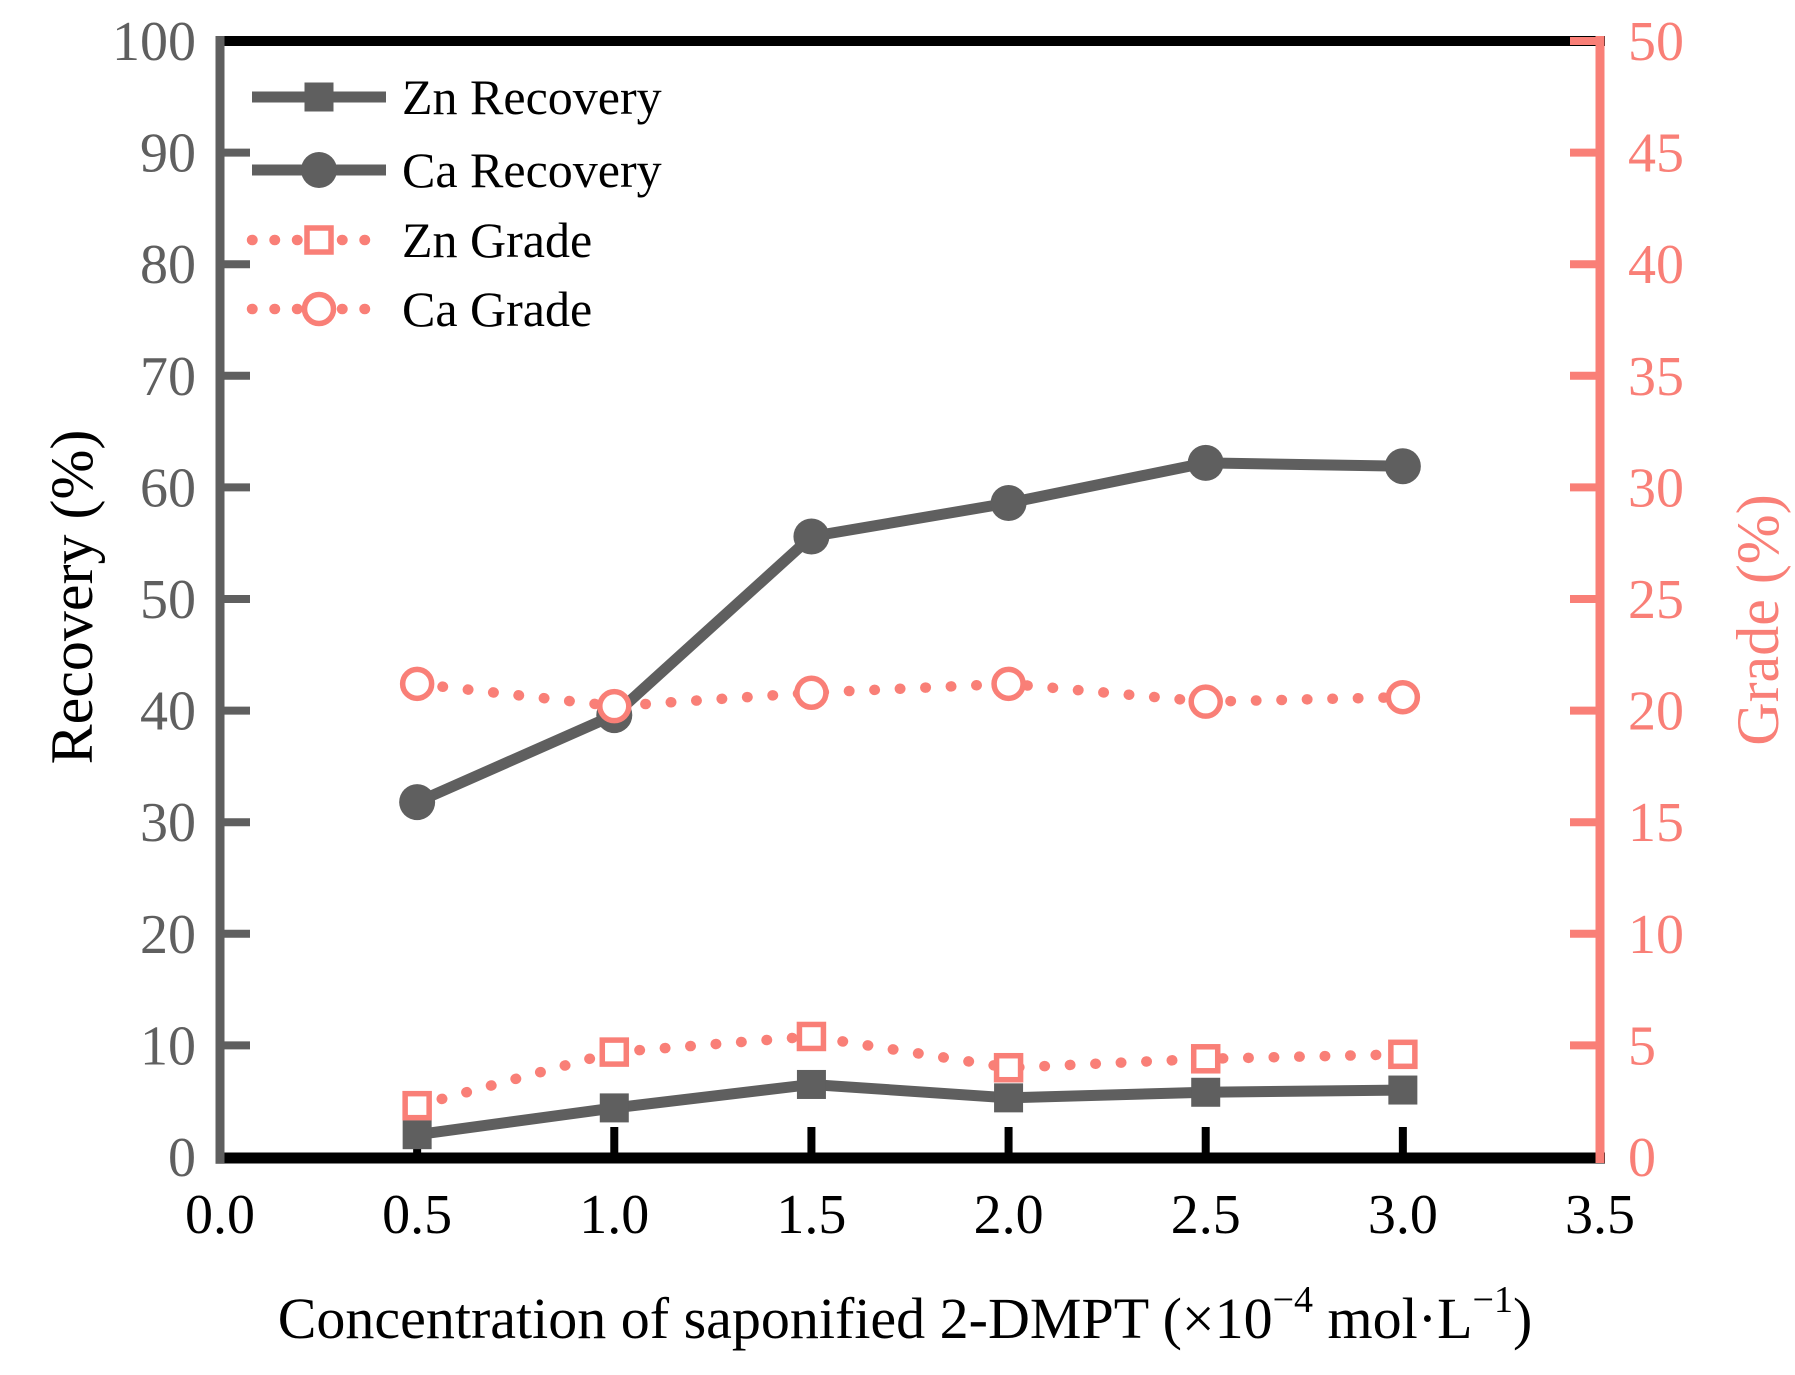 The image size is (1795, 1375). I want to click on ca-recovery-line, so click(908, 632).